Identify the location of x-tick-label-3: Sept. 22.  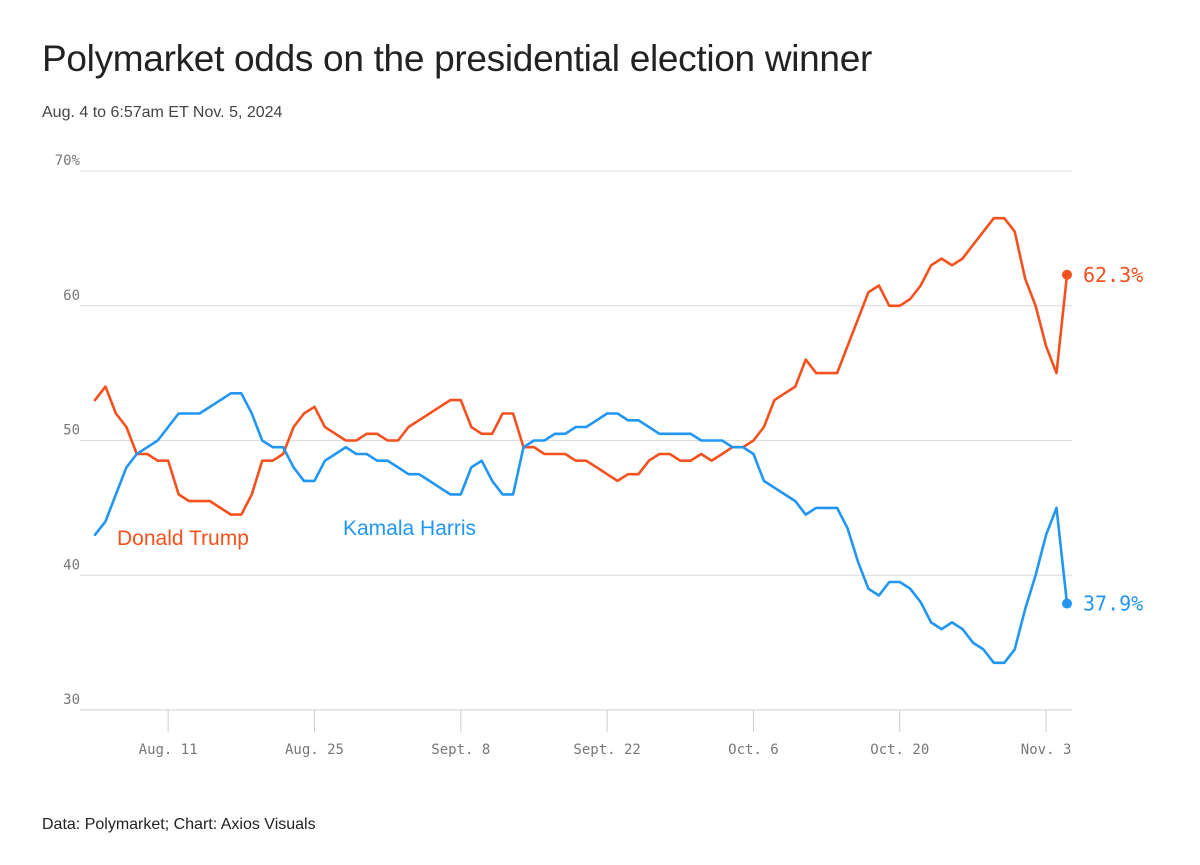
(606, 750).